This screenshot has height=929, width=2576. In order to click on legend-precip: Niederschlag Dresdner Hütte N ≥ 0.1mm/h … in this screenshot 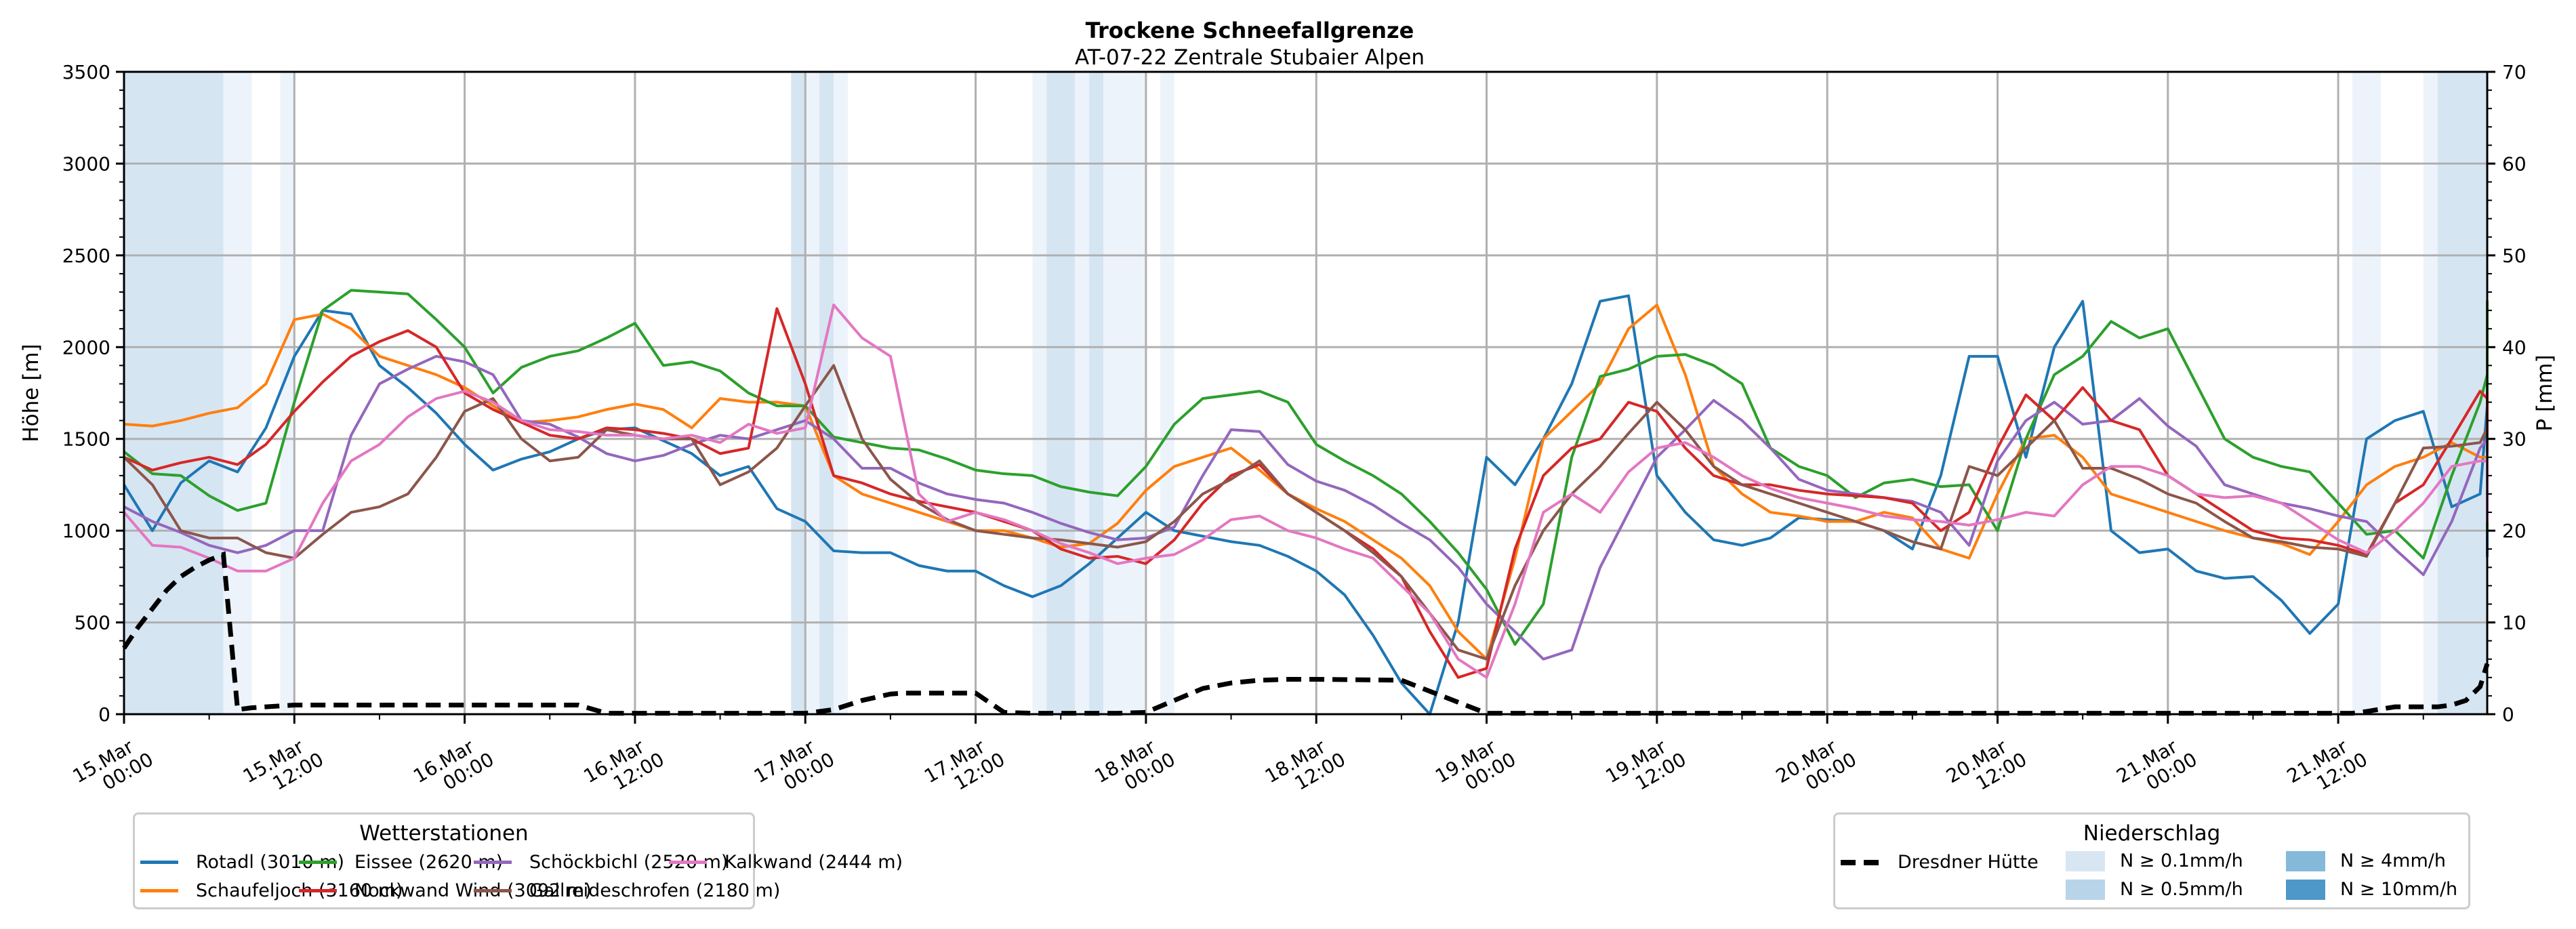, I will do `click(2151, 860)`.